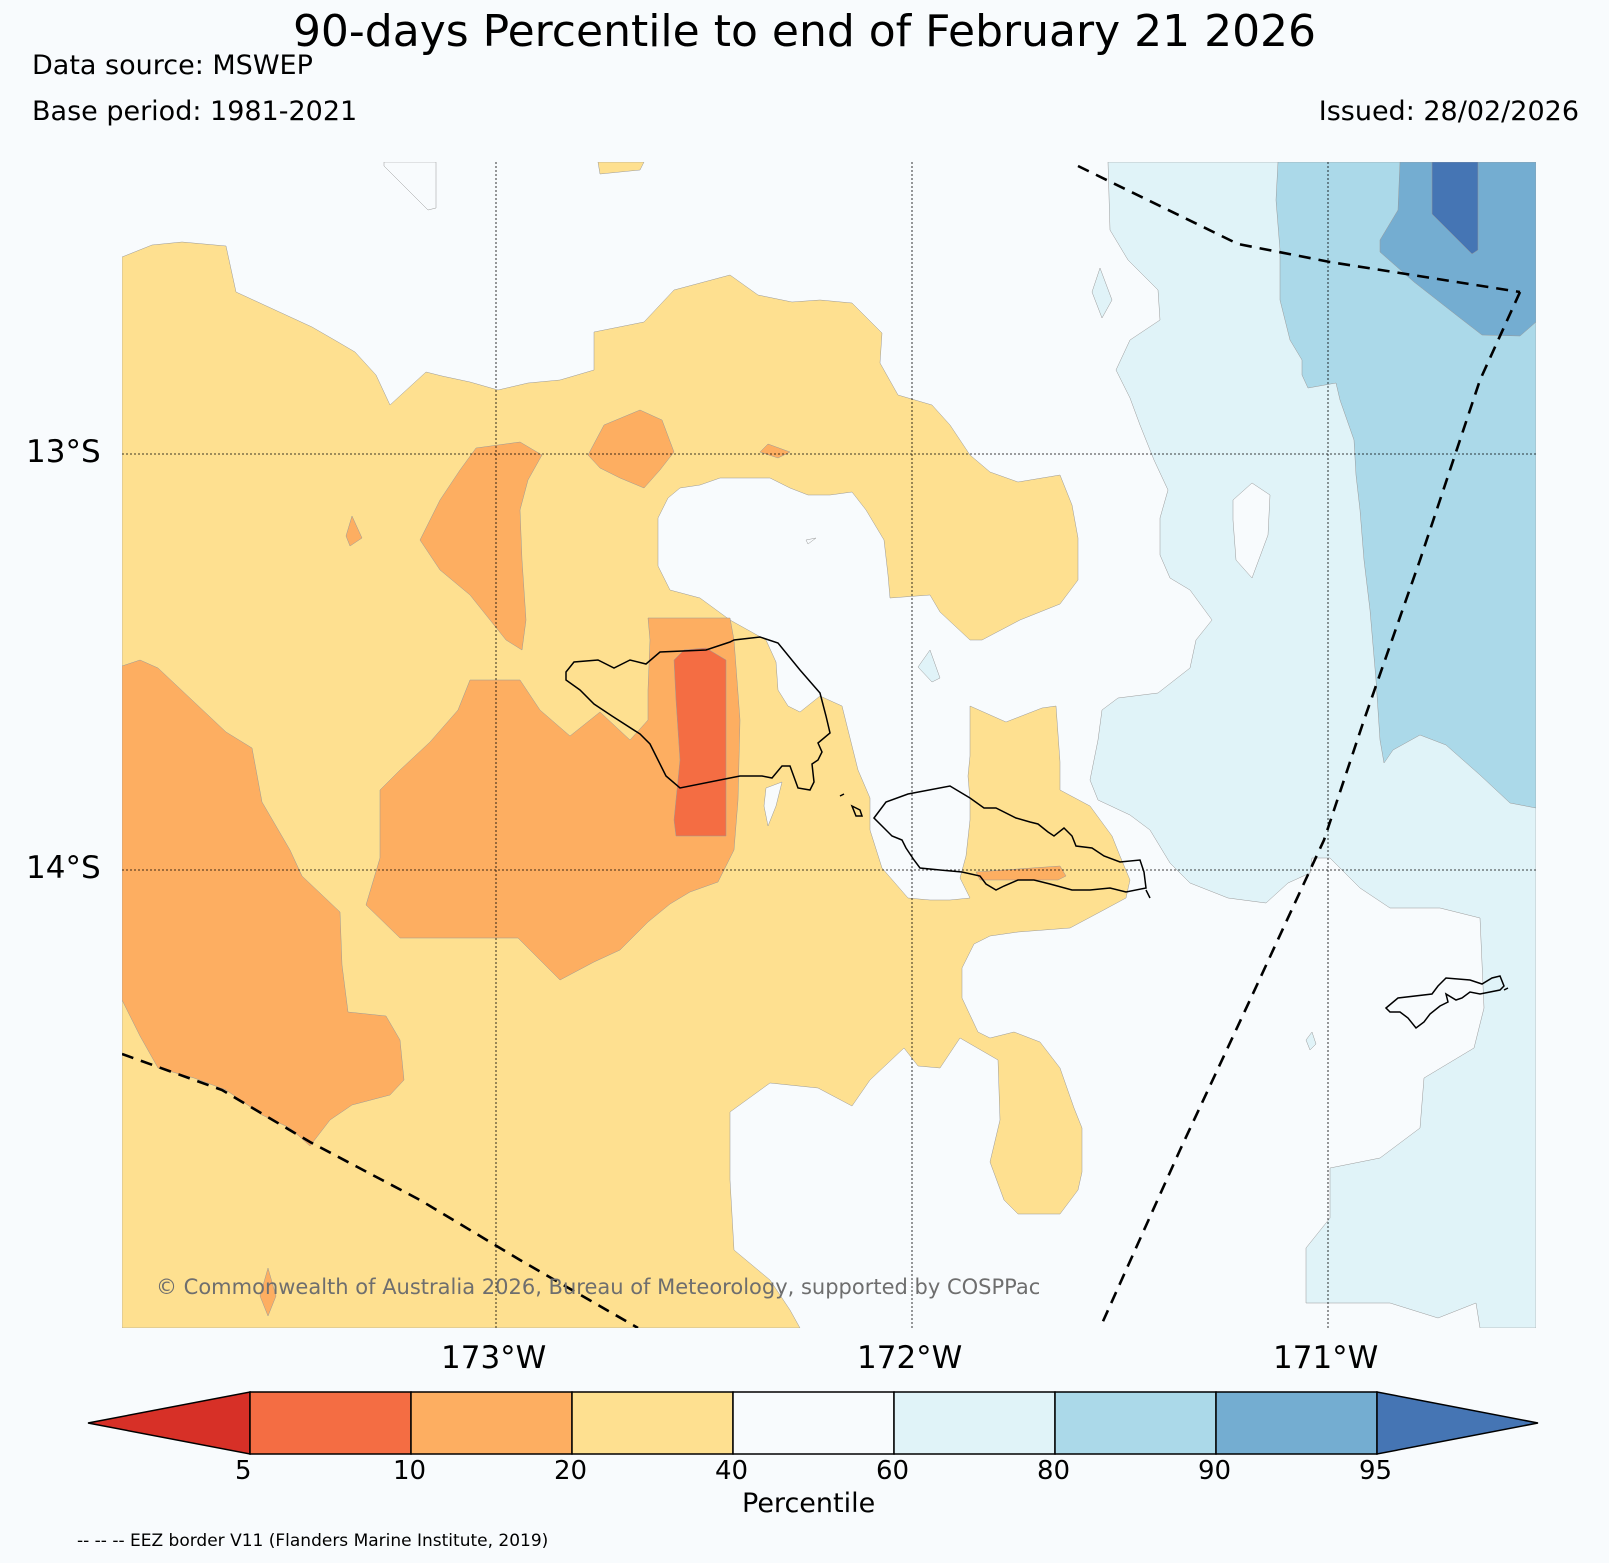 This screenshot has height=1563, width=1609. What do you see at coordinates (410, 1471) in the screenshot?
I see `colorbar-tick: 10` at bounding box center [410, 1471].